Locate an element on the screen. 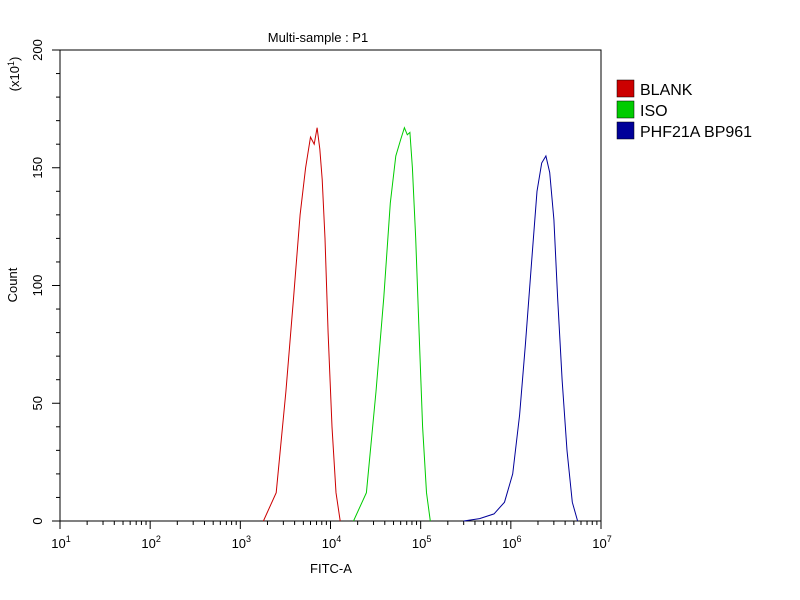 The height and width of the screenshot is (600, 800). x-tick-exp: 7 is located at coordinates (609, 539).